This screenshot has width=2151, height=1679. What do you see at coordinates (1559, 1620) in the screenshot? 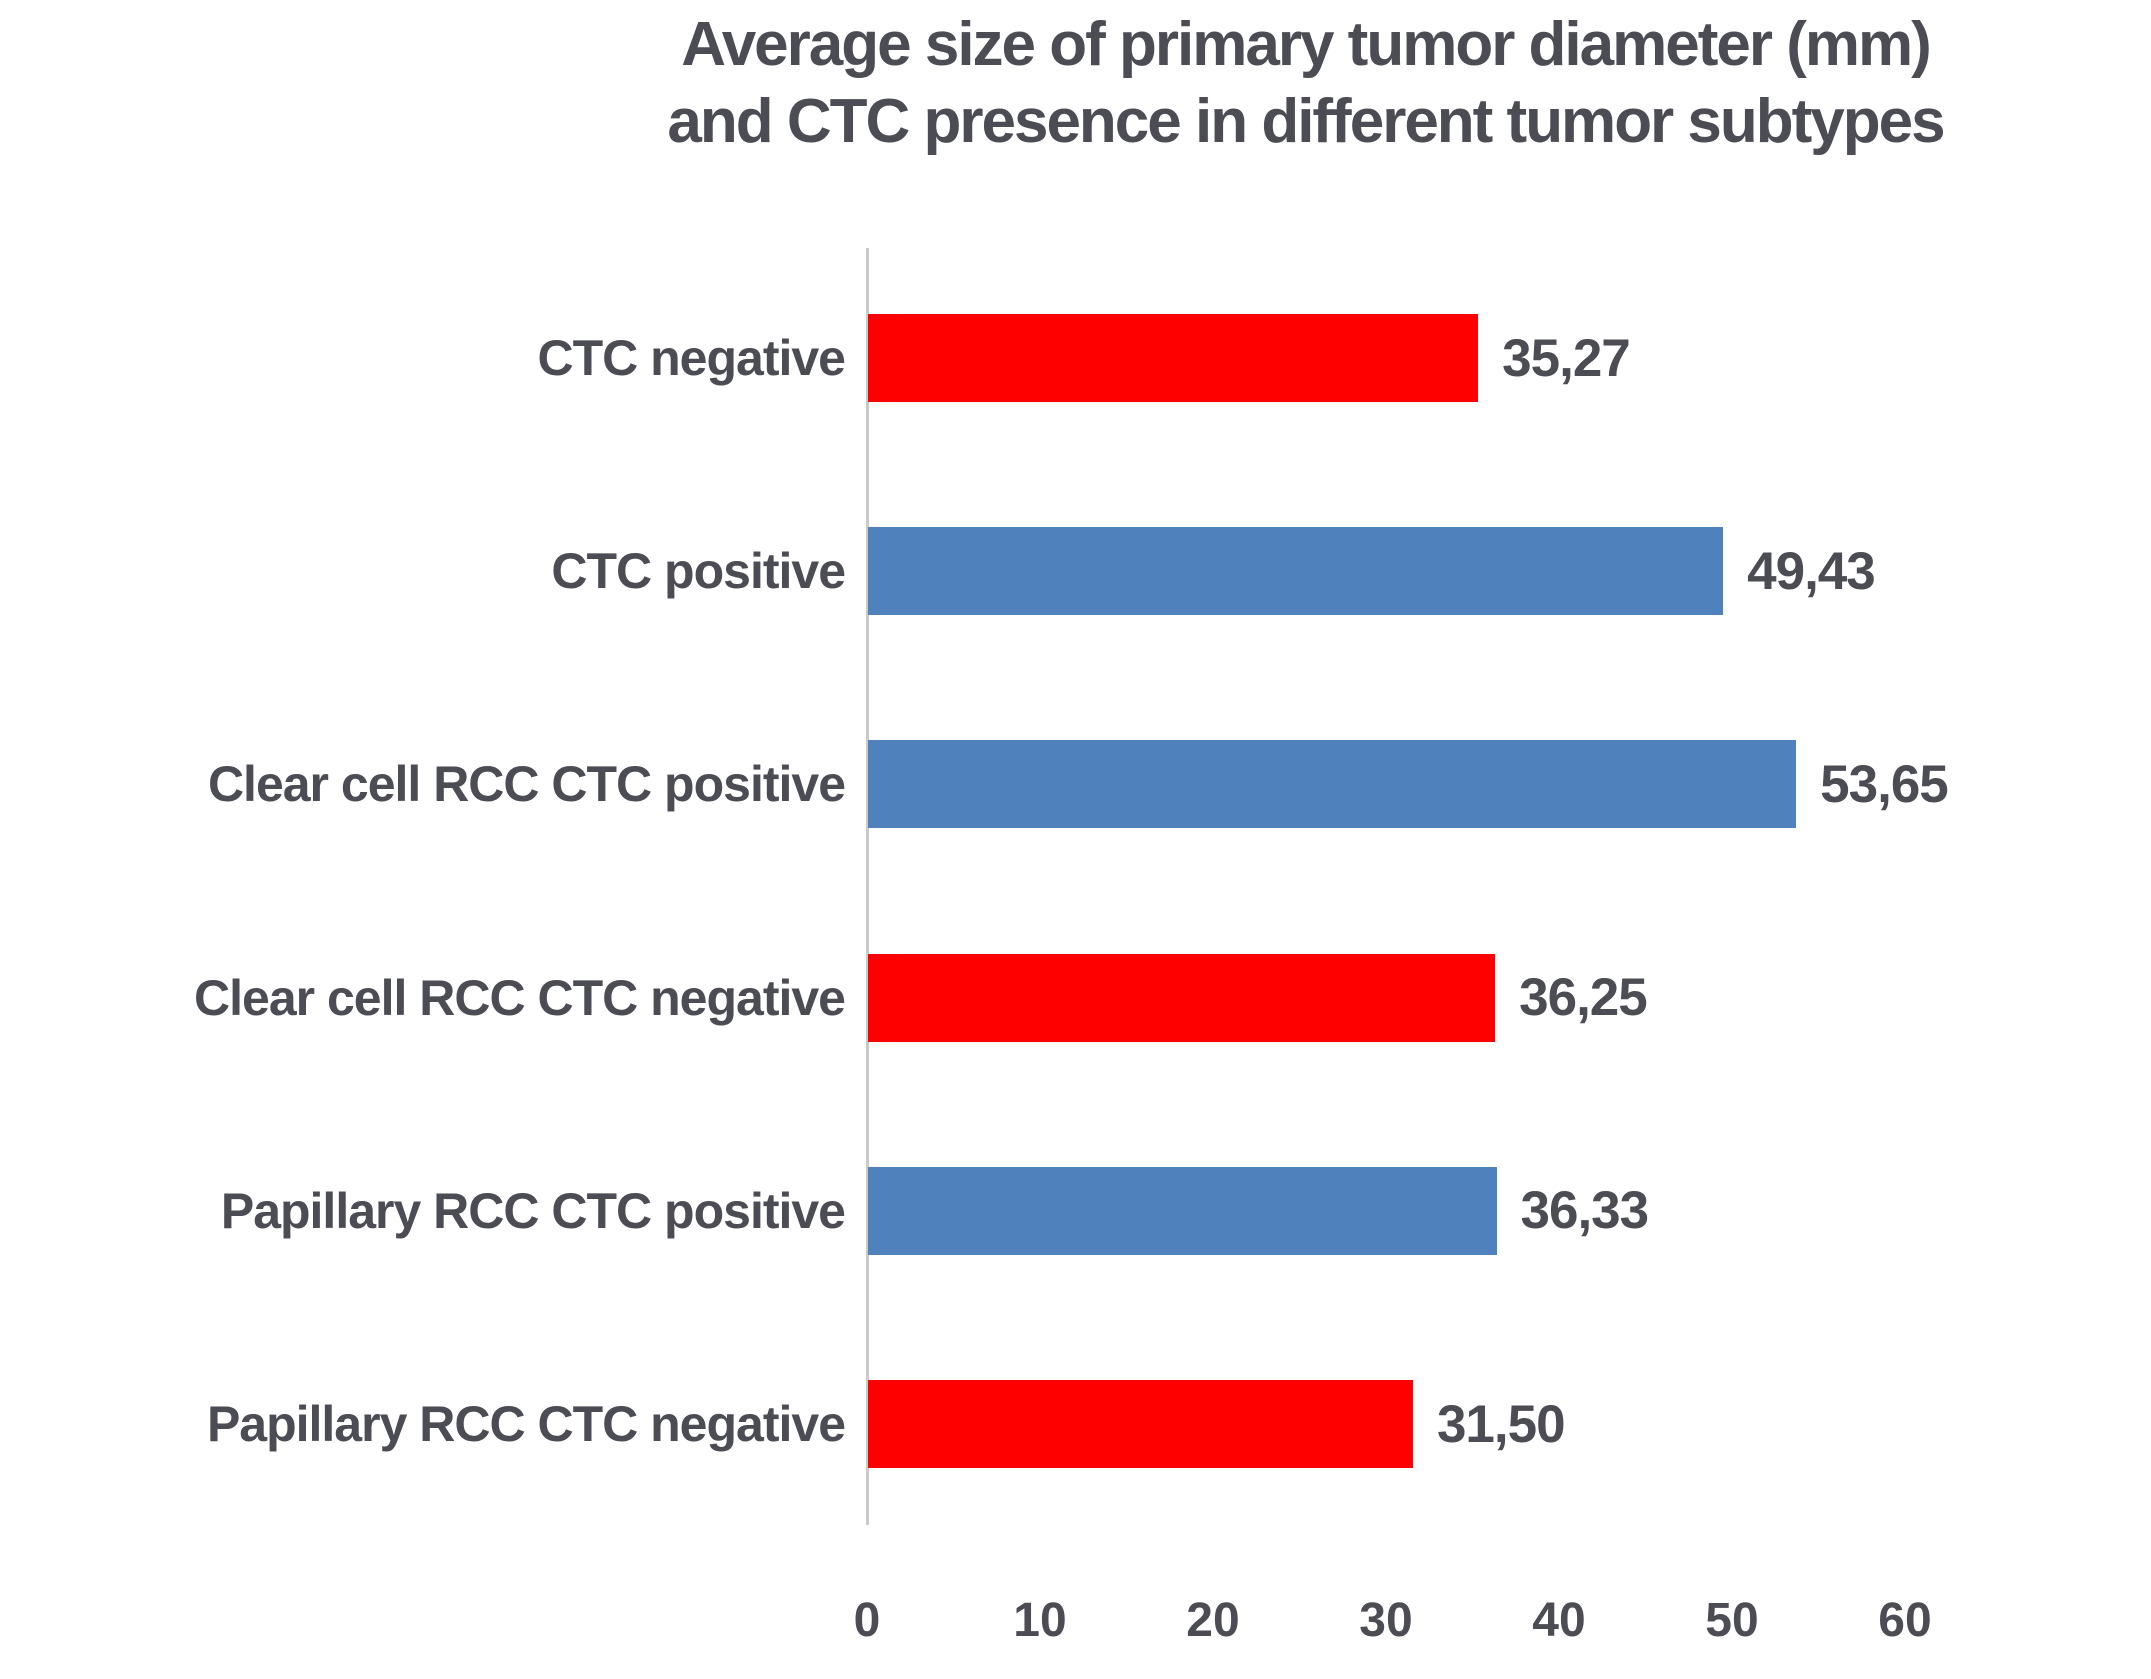
I see `x-tick-label: 40` at bounding box center [1559, 1620].